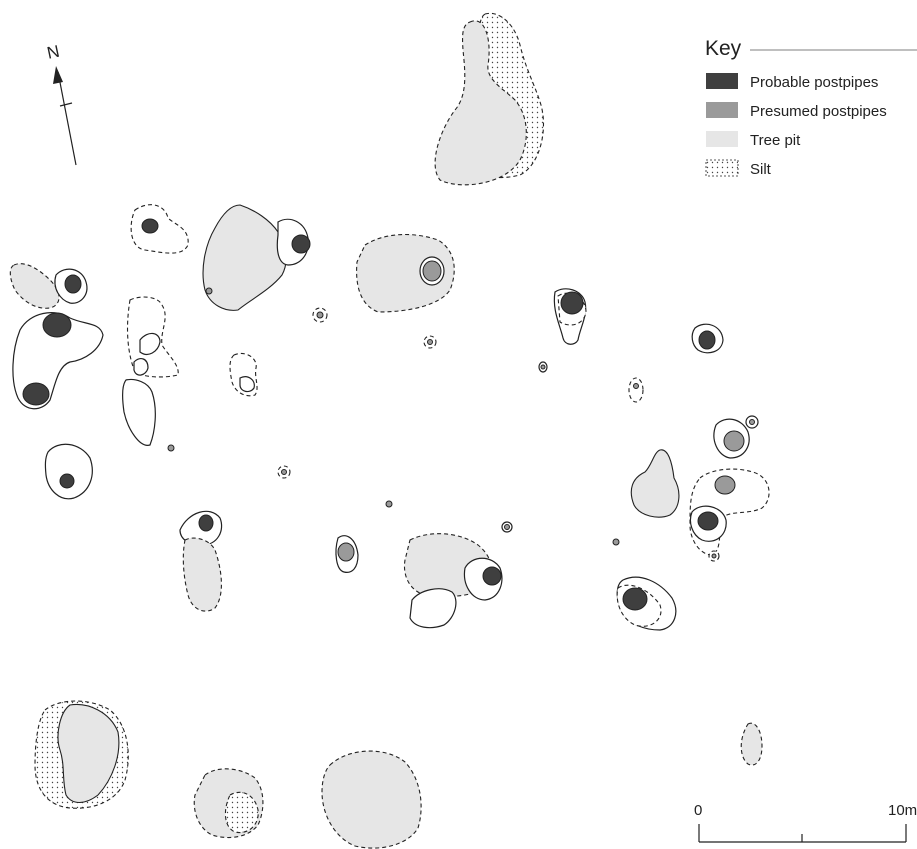 The image size is (917, 849). What do you see at coordinates (661, 527) in the screenshot?
I see `feature-cluster-east` at bounding box center [661, 527].